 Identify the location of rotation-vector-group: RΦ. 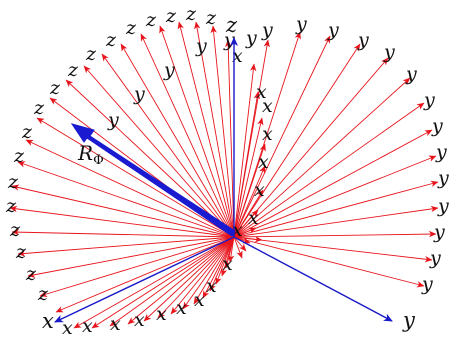
(153, 180).